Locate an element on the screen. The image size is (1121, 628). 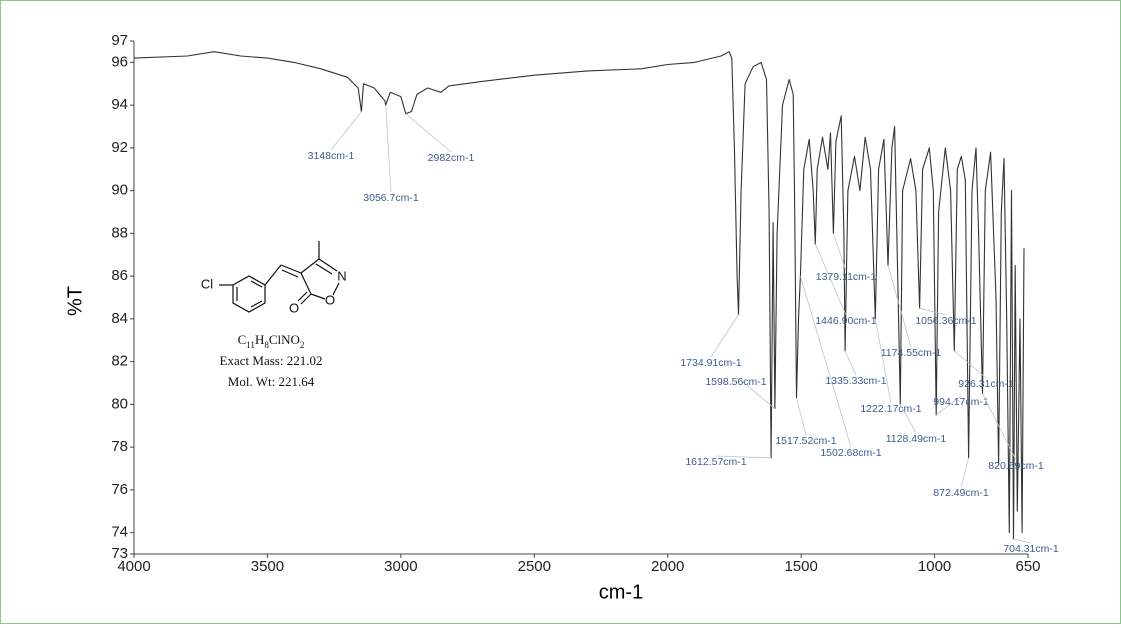
y-tick-label: 88 is located at coordinates (119, 232).